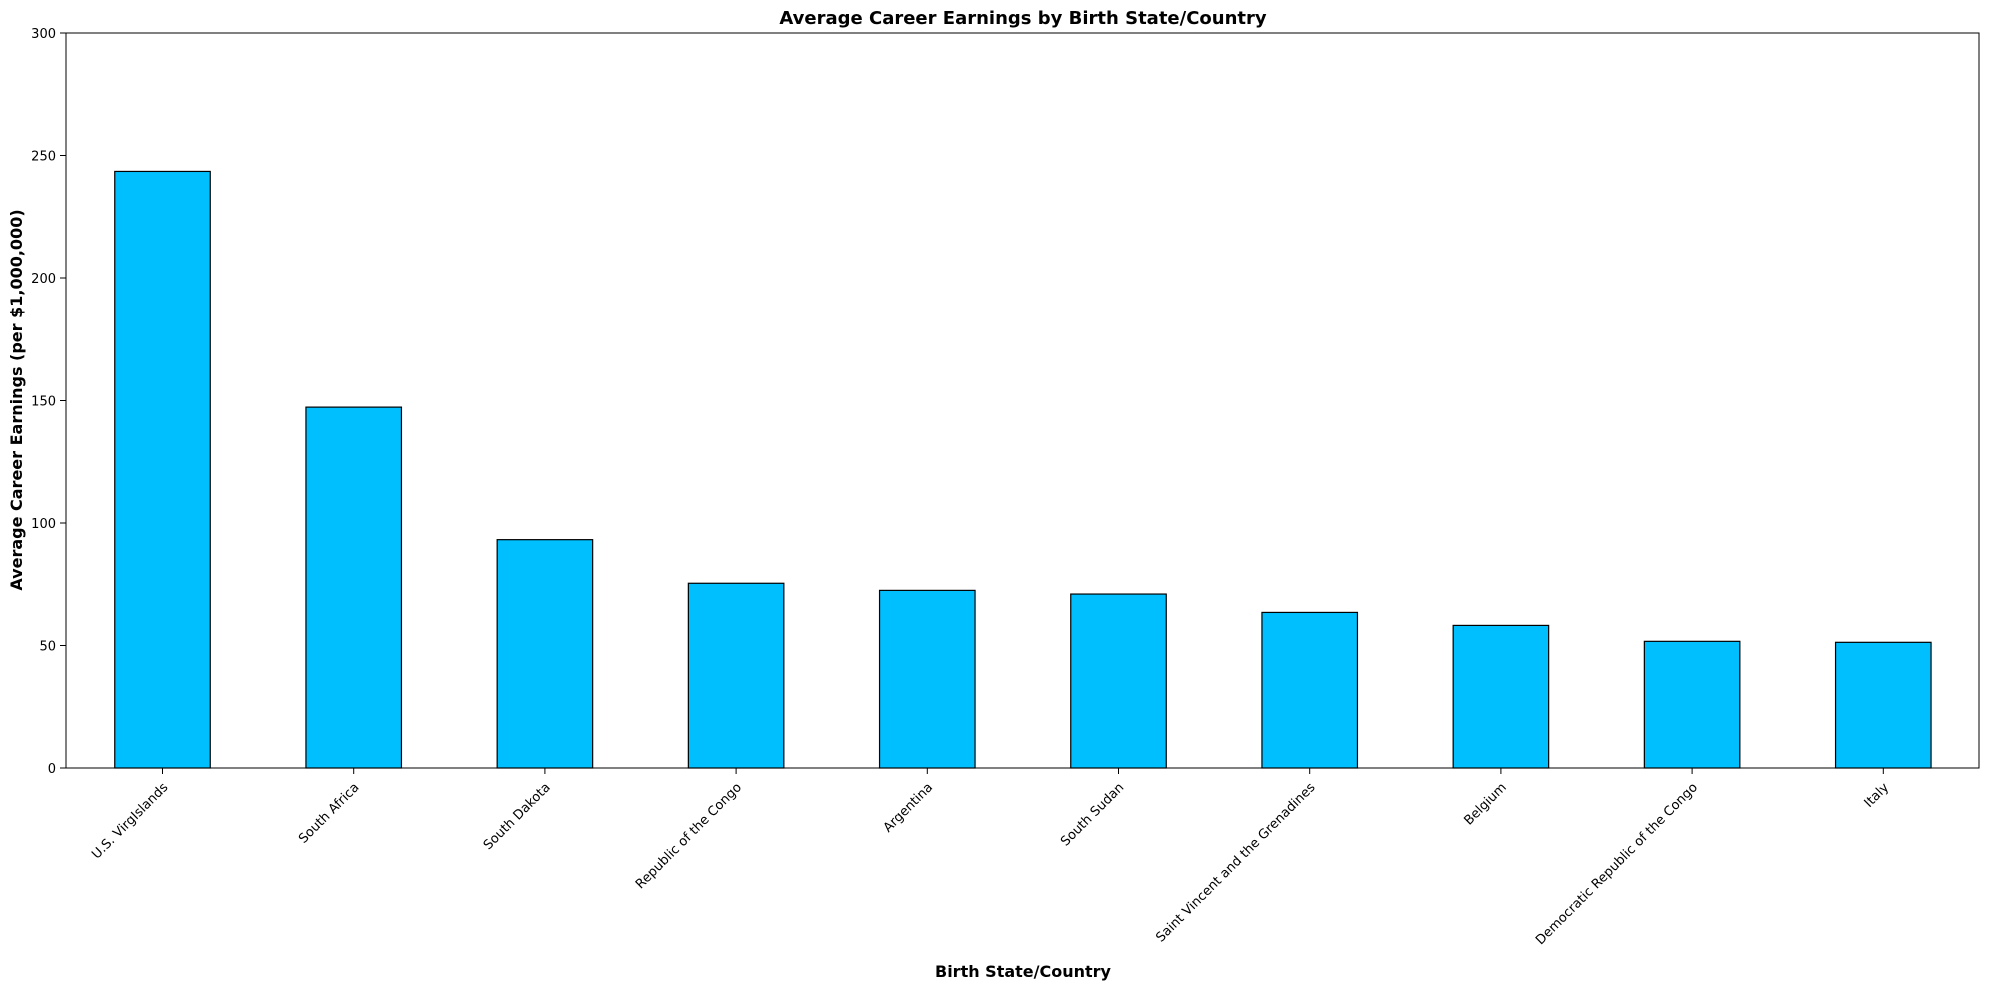 This screenshot has height=989, width=1990. What do you see at coordinates (1023, 971) in the screenshot?
I see `x-axis-label: Birth State/Country` at bounding box center [1023, 971].